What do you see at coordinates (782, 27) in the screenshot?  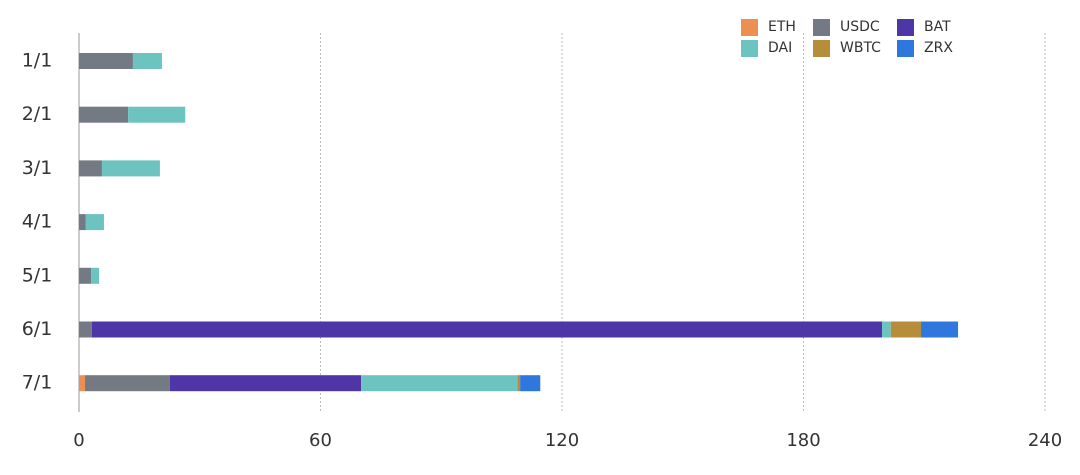 I see `legend-label: ETH` at bounding box center [782, 27].